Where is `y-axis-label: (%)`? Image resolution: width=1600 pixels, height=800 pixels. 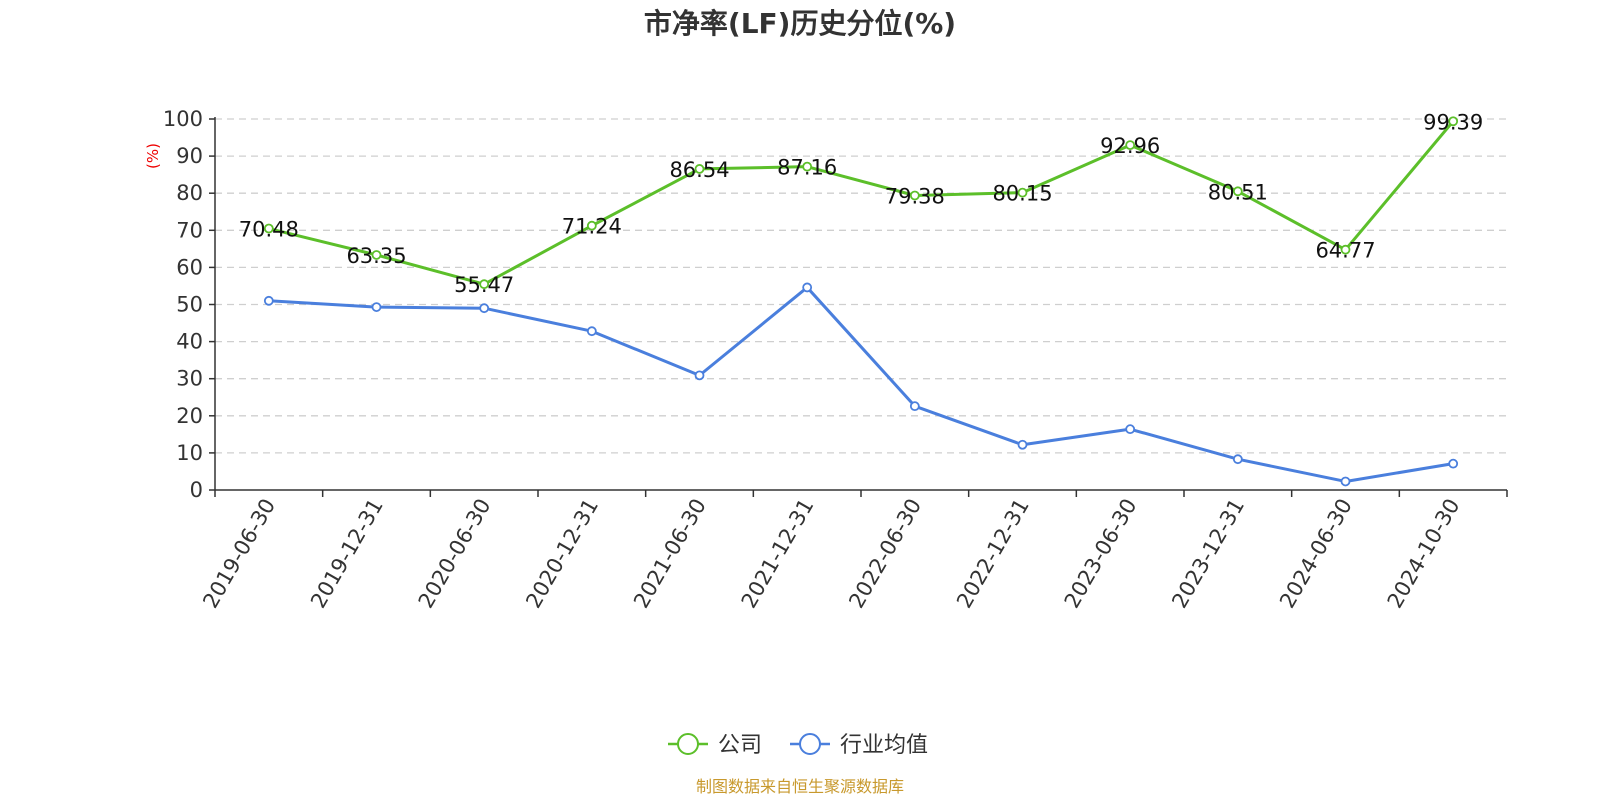
y-axis-label: (%) is located at coordinates (153, 156).